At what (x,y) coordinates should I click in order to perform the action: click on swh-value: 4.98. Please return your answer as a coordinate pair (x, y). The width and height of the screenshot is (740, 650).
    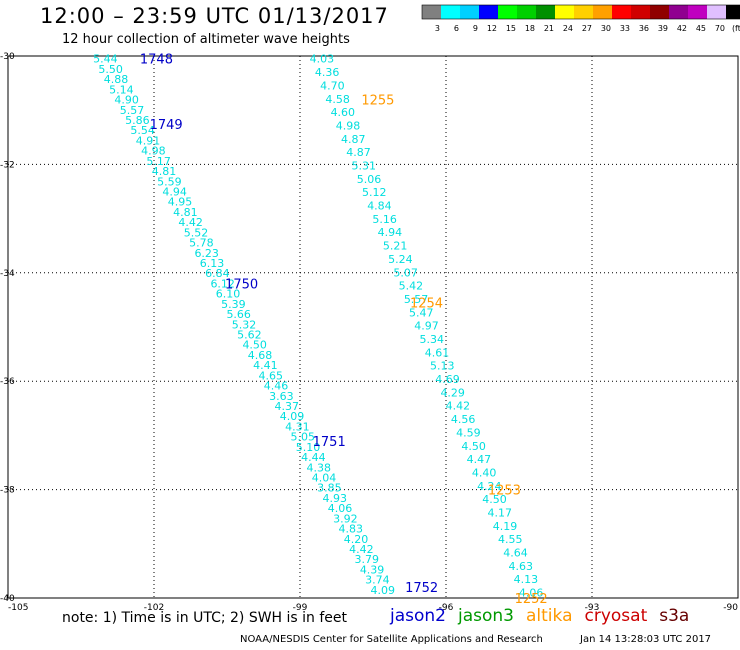
    Looking at the image, I should click on (153, 151).